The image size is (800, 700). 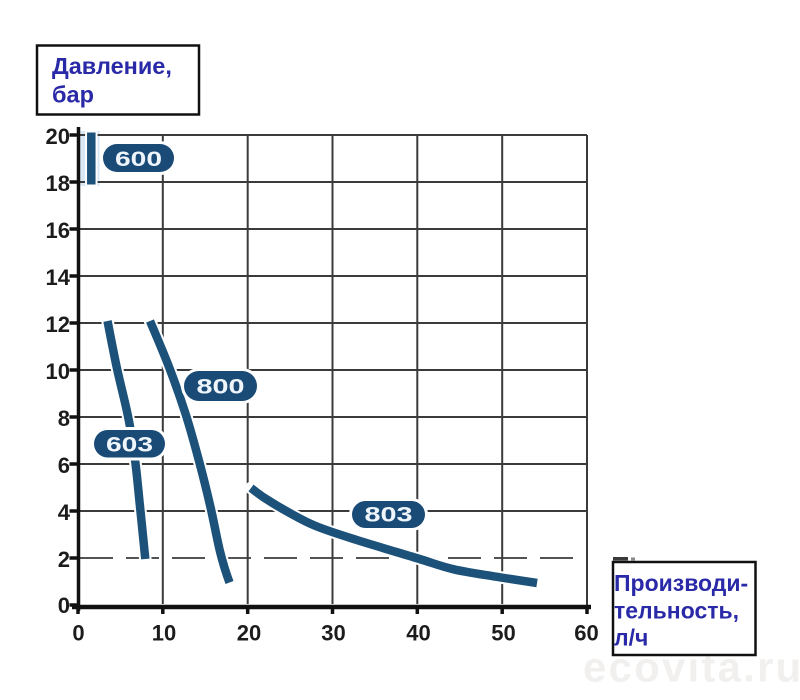 What do you see at coordinates (73, 95) in the screenshot?
I see `svg-text: бар` at bounding box center [73, 95].